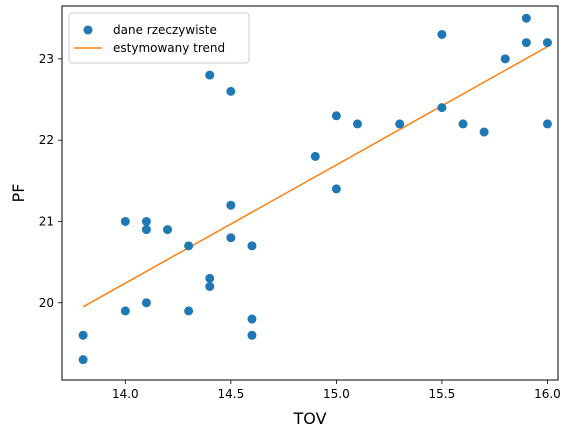  What do you see at coordinates (169, 48) in the screenshot?
I see `legend-label-line: estymowany trend` at bounding box center [169, 48].